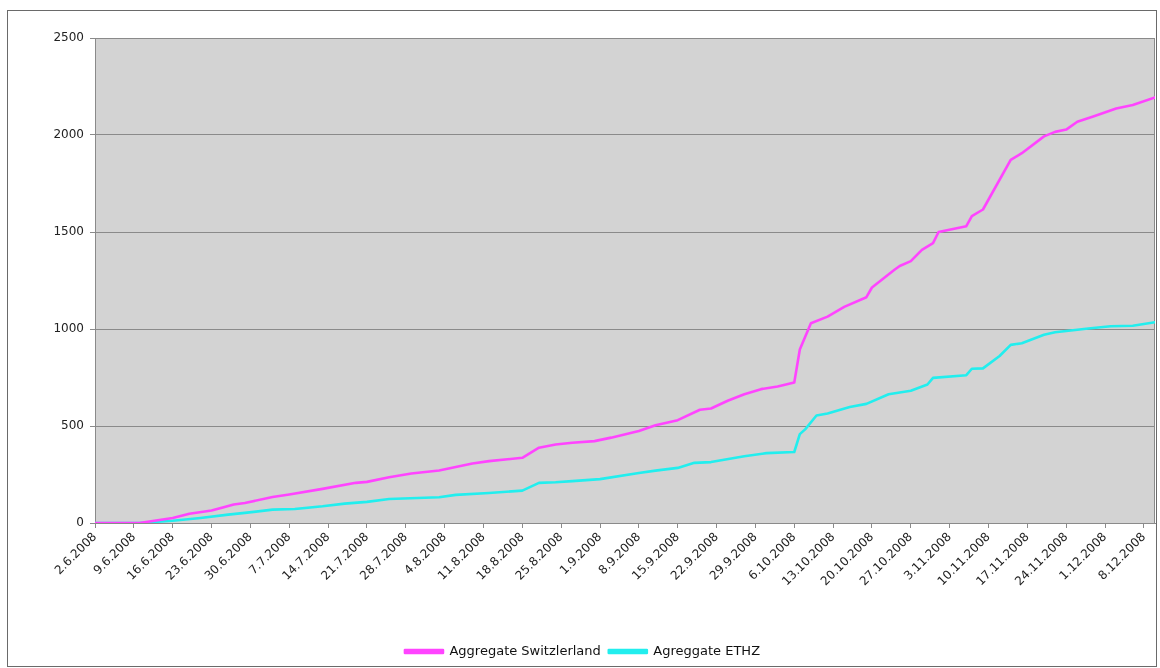  Describe the element at coordinates (68, 328) in the screenshot. I see `y-tick-label: 1000` at that location.